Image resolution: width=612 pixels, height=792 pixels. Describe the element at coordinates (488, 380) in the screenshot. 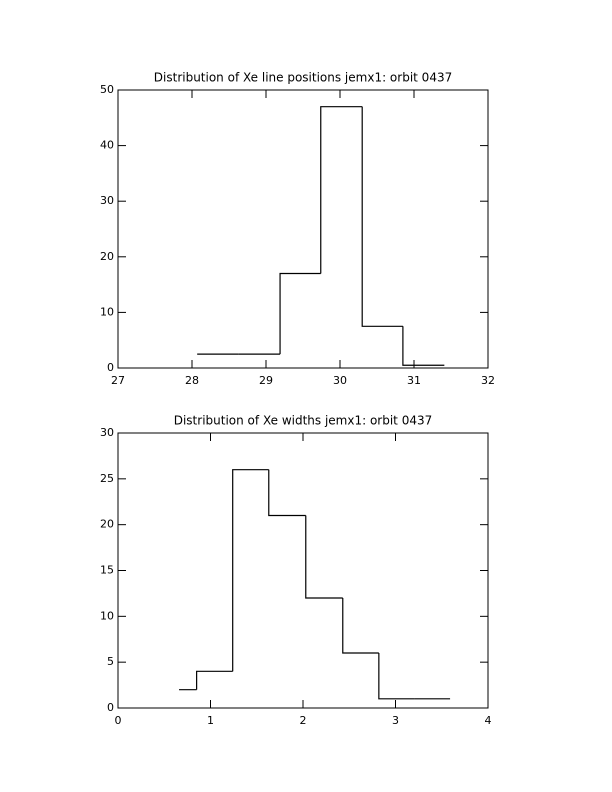

I see `x-tick-label: 32` at that location.